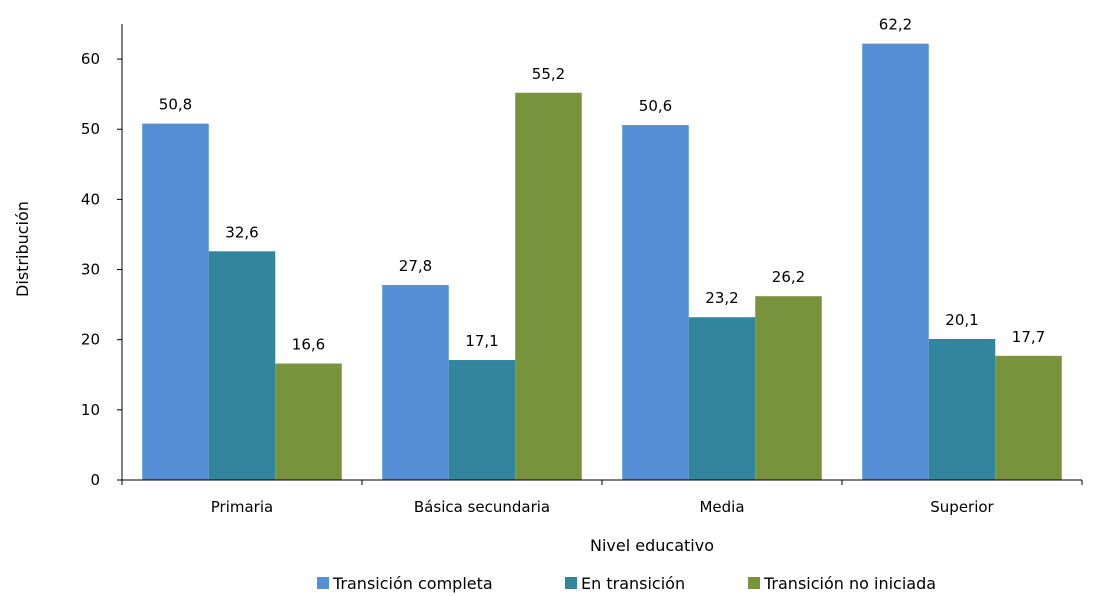 Image resolution: width=1109 pixels, height=596 pixels. Describe the element at coordinates (415, 266) in the screenshot. I see `data-label-1-0: 27,8` at that location.